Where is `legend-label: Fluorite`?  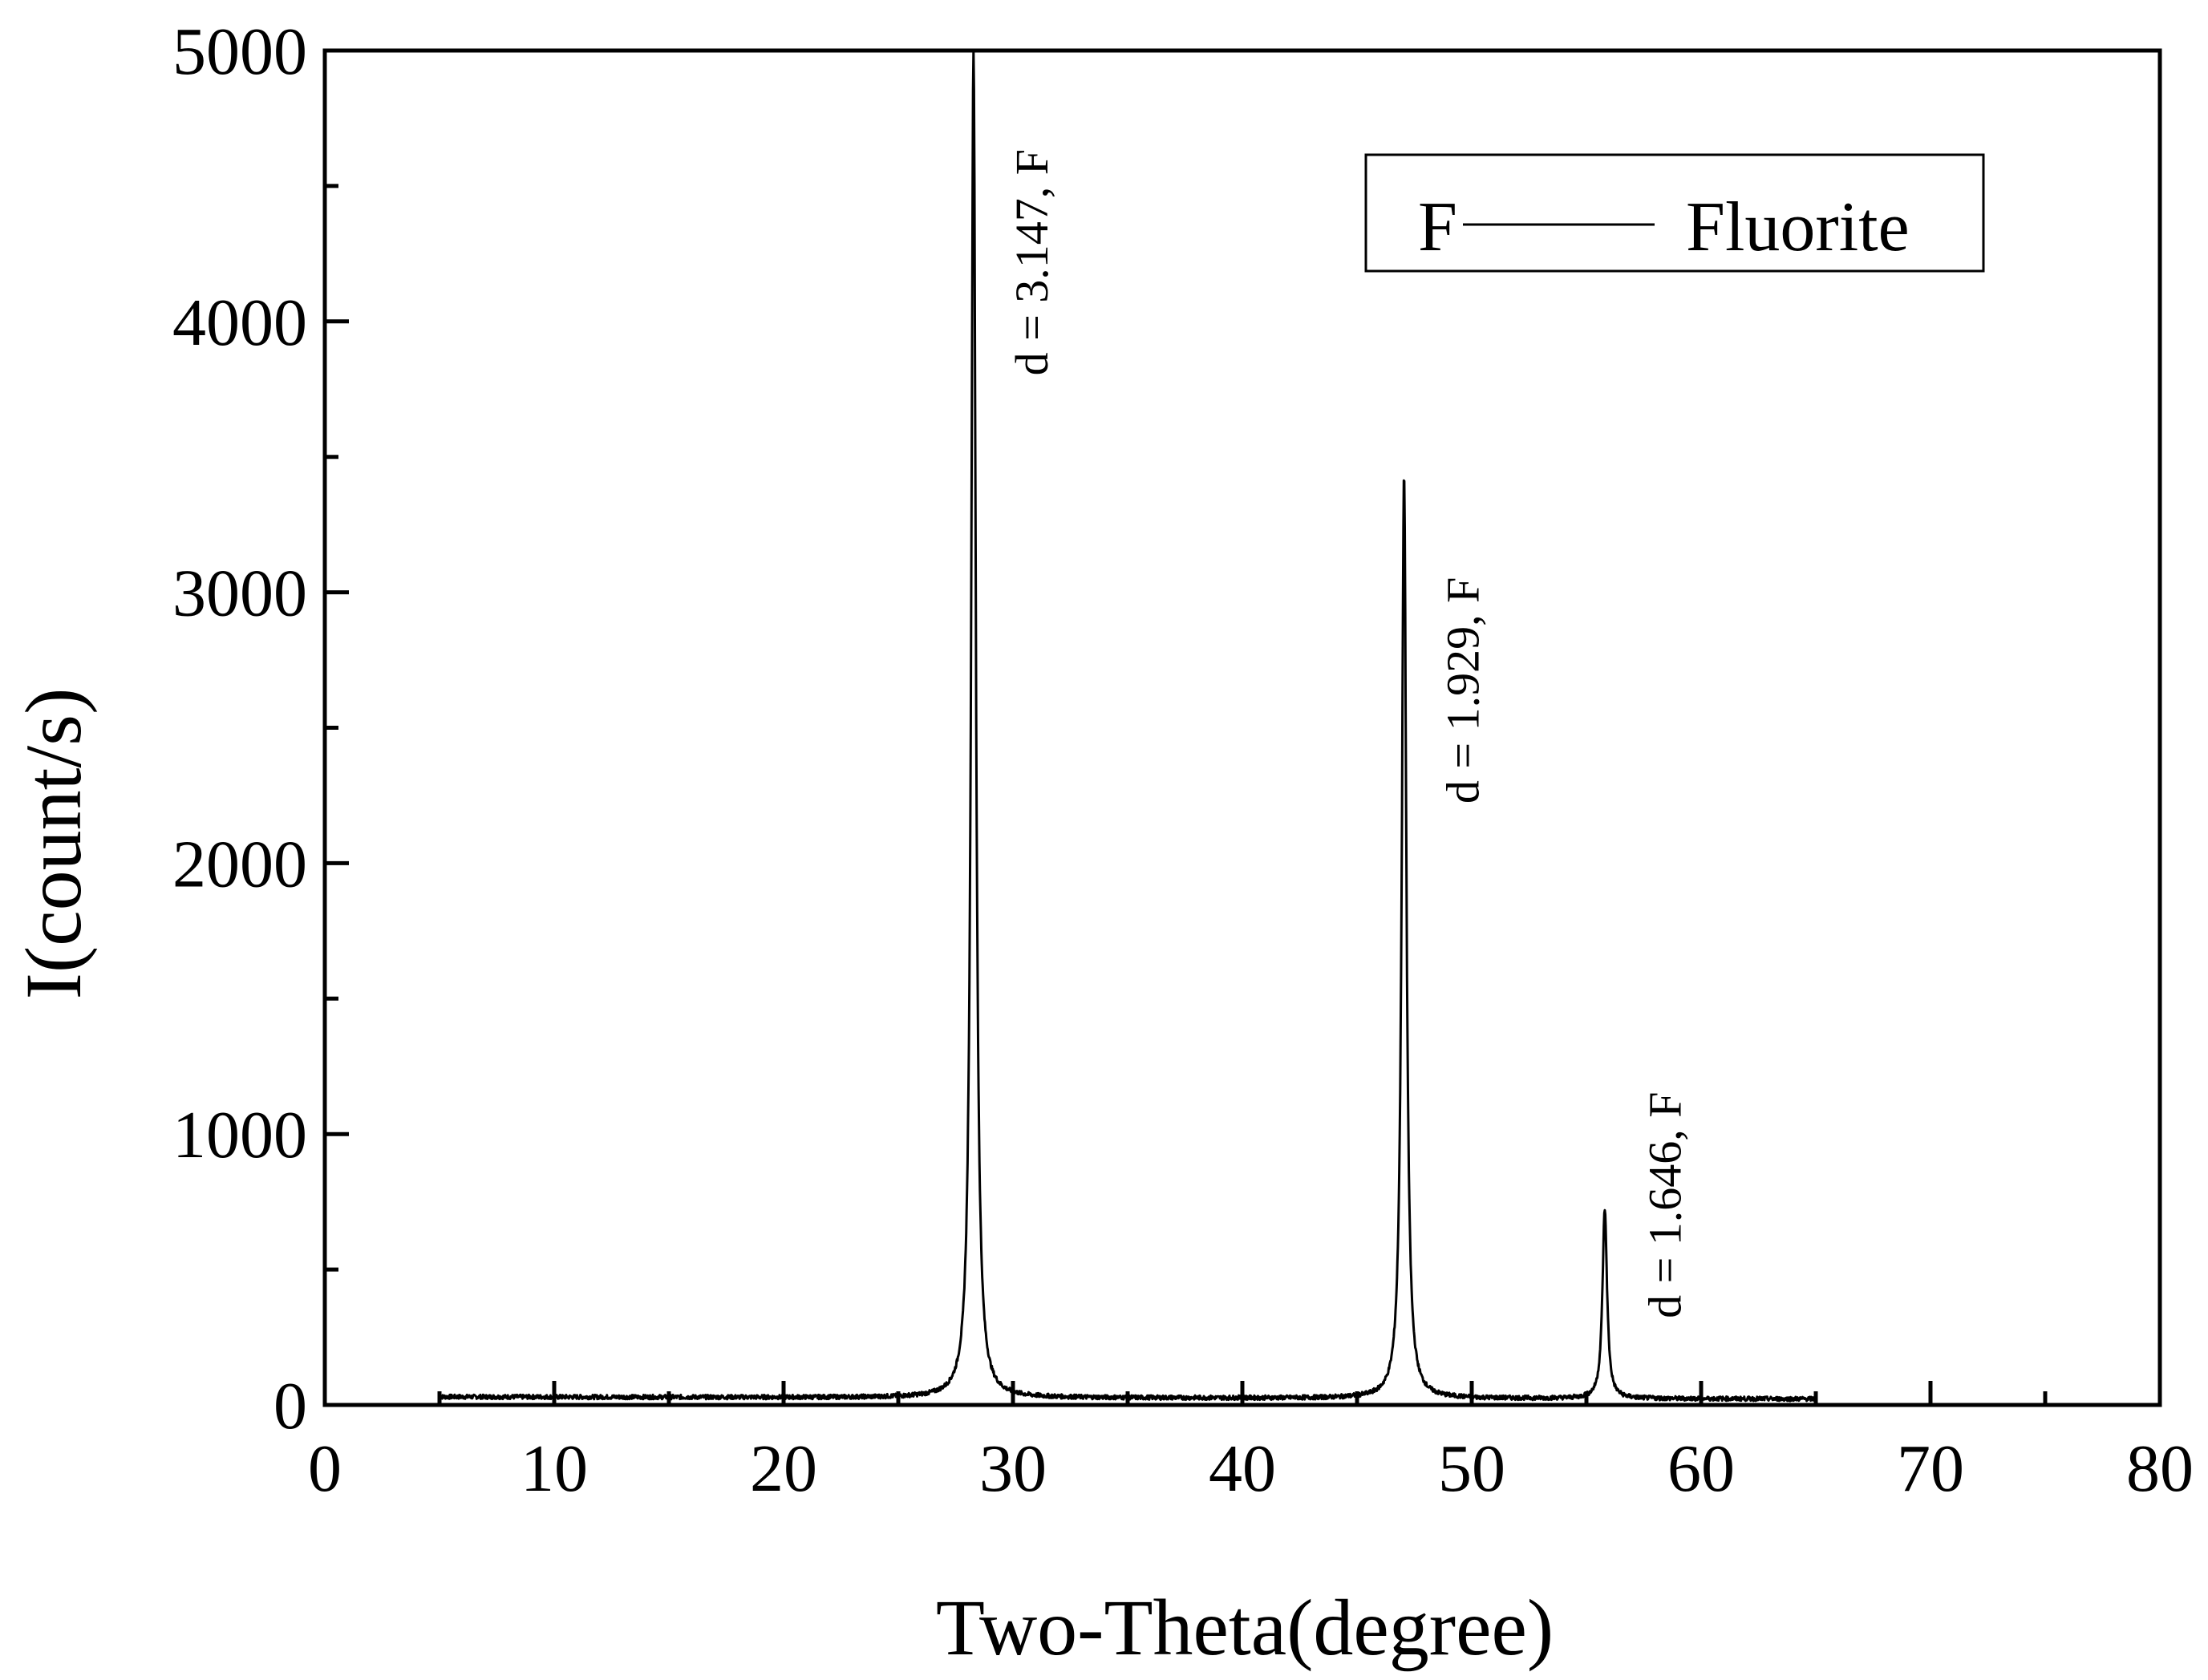
legend-label: Fluorite is located at coordinates (1798, 227).